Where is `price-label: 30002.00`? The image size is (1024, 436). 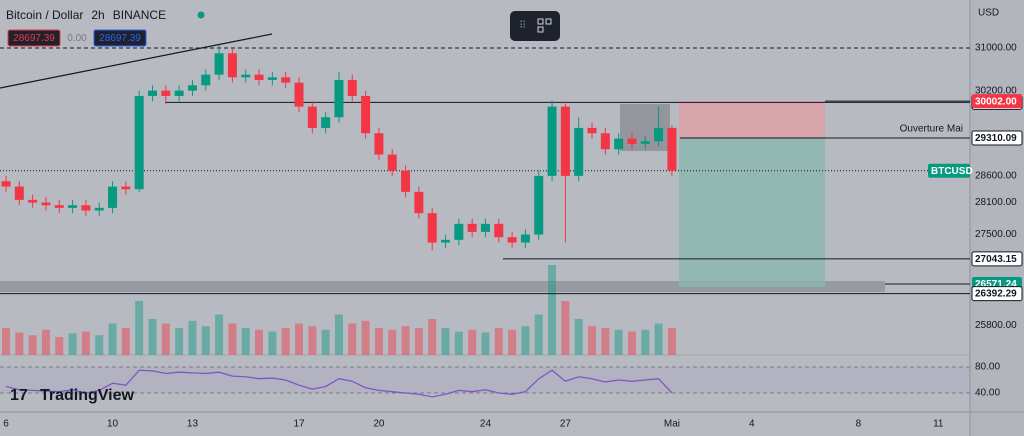 price-label: 30002.00 is located at coordinates (996, 101).